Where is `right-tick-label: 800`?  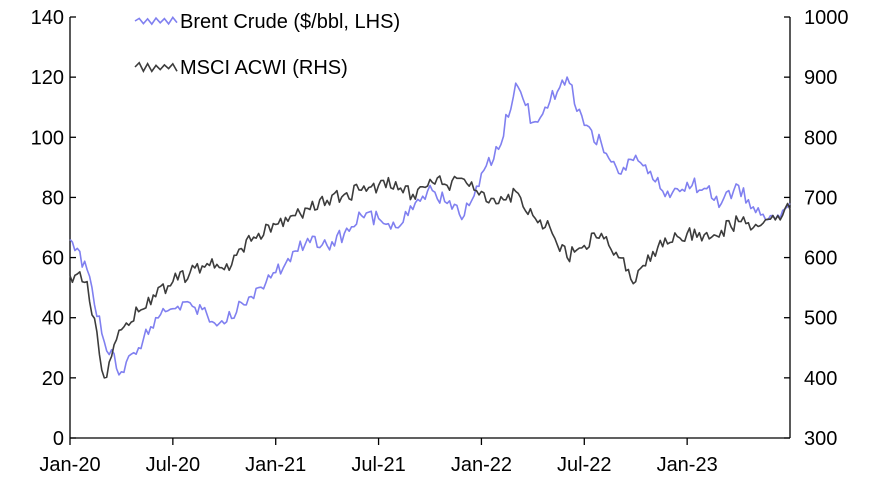 right-tick-label: 800 is located at coordinates (820, 138).